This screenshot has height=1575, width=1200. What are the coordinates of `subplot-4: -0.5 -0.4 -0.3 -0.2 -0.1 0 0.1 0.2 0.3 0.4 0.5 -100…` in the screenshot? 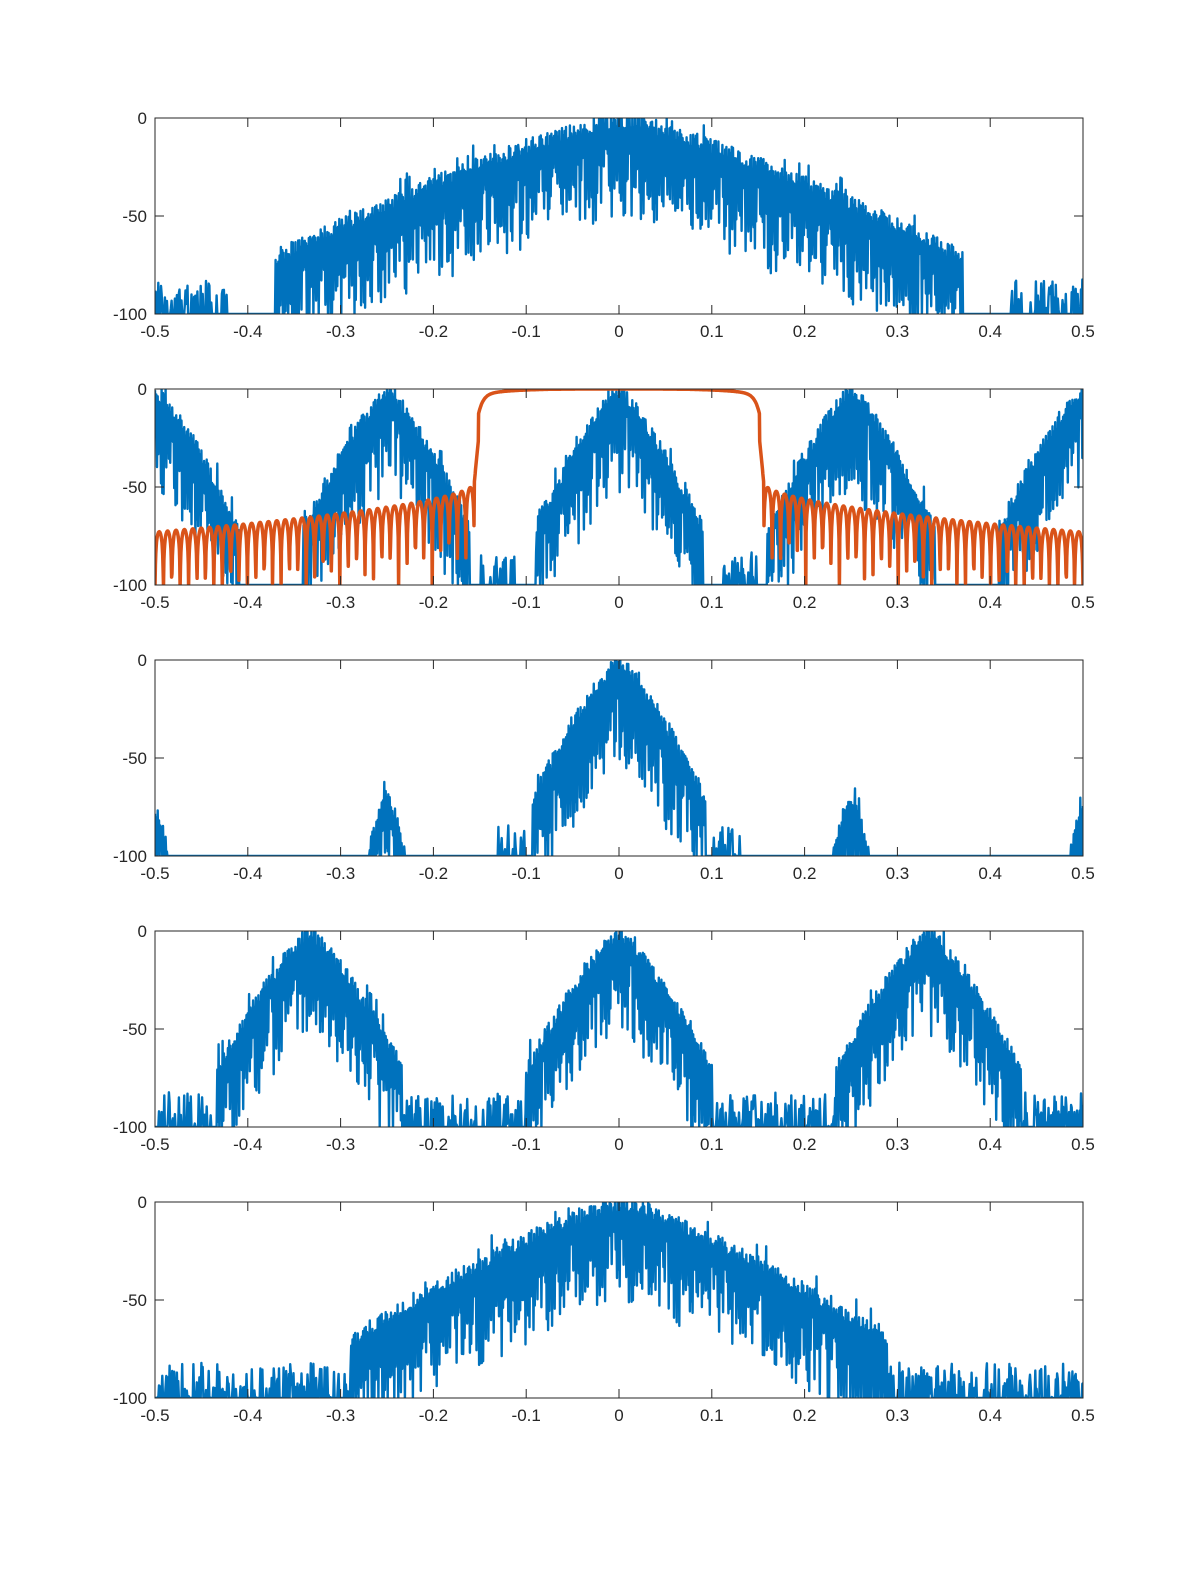 It's located at (604, 1038).